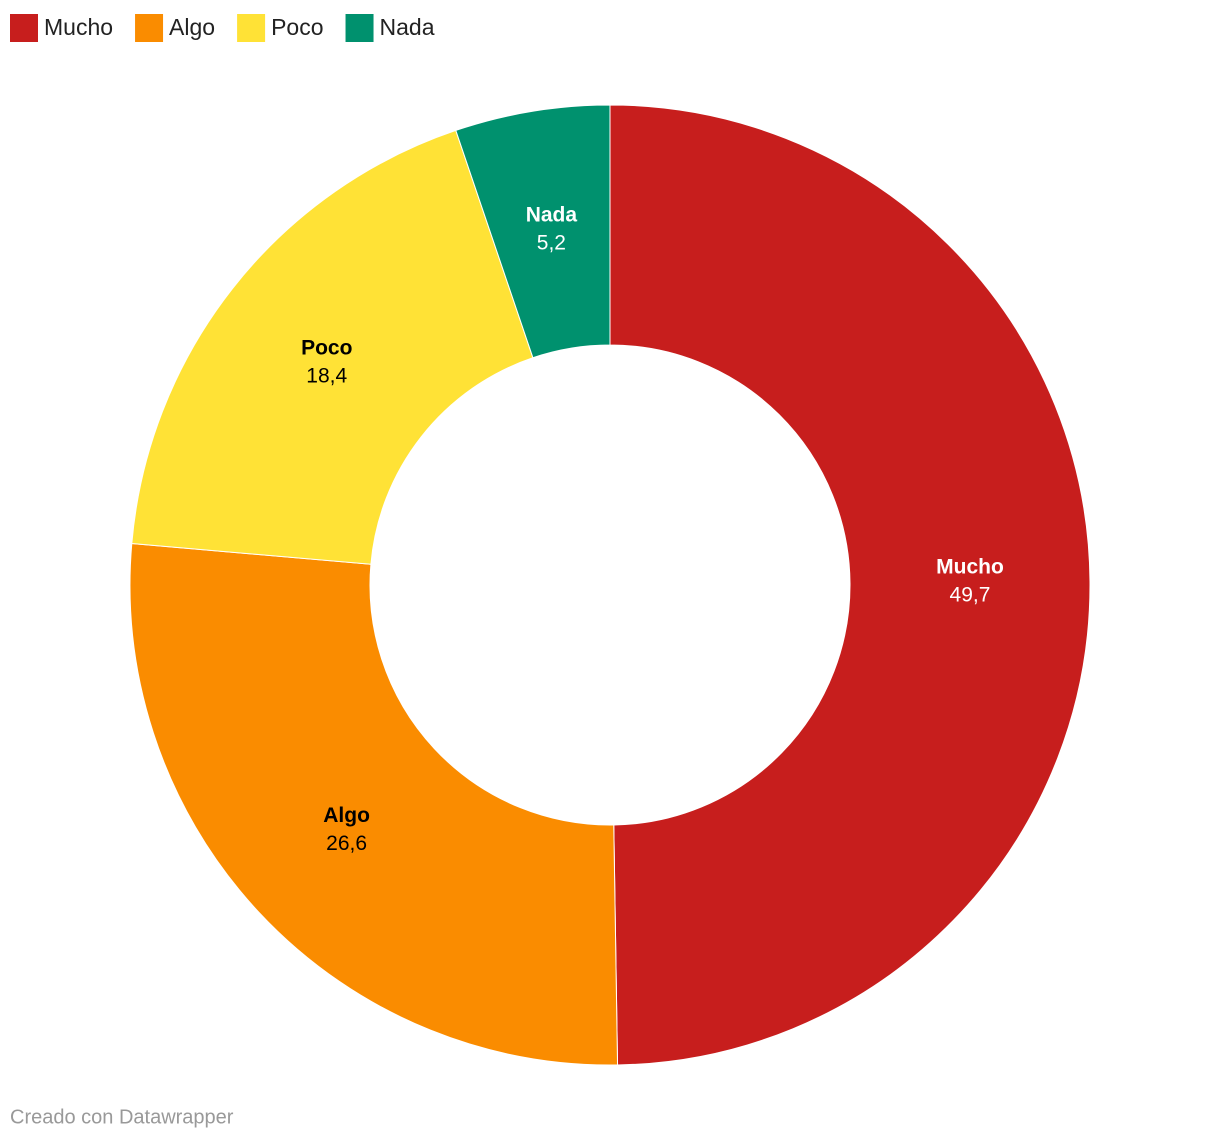 The image size is (1220, 1142). What do you see at coordinates (551, 242) in the screenshot?
I see `slice-value: 5,2` at bounding box center [551, 242].